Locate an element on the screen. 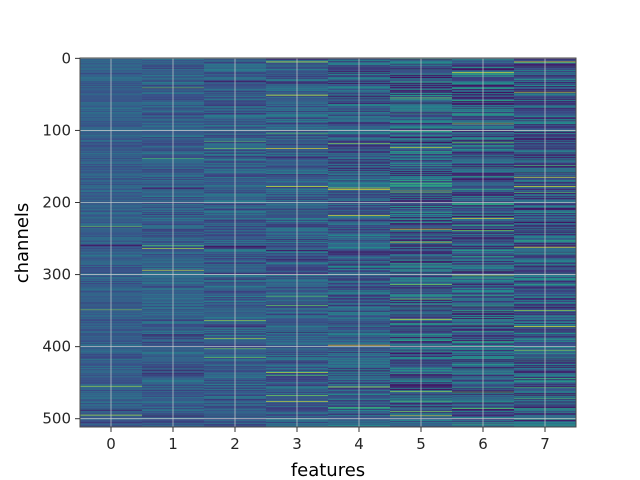 This screenshot has height=480, width=640. y-axis-ticks: 0 100 200 300 400 500 is located at coordinates (61, 238).